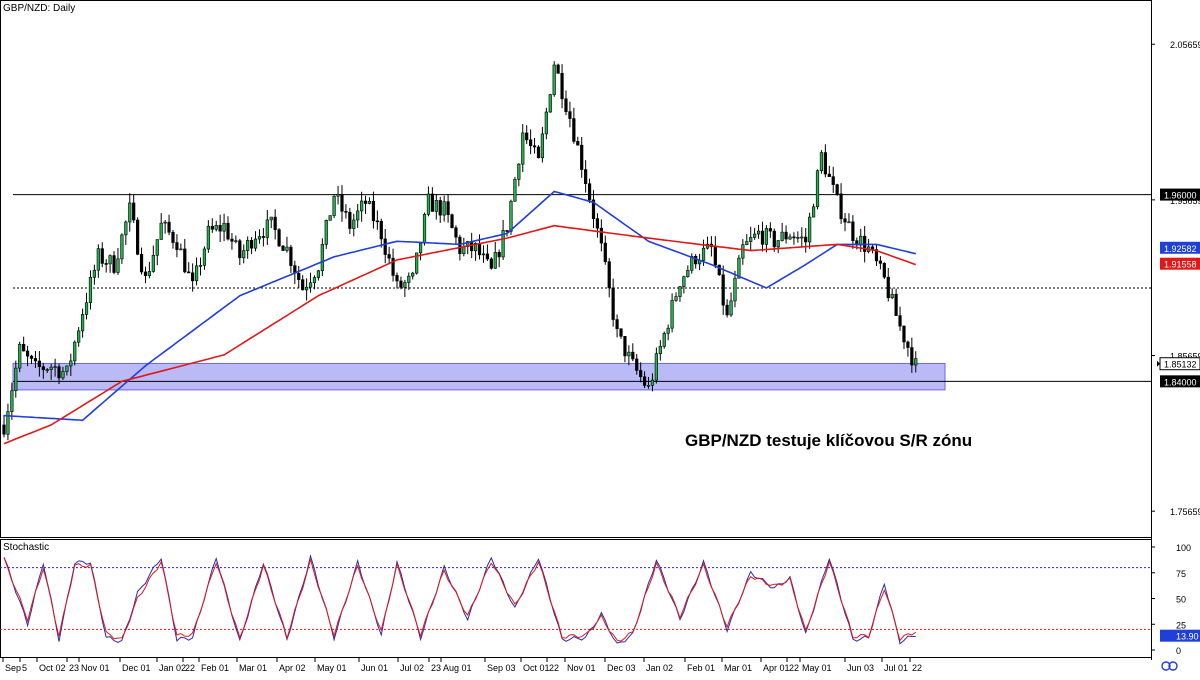 This screenshot has height=680, width=1200. I want to click on stochastic-value-label: 13.90, so click(1187, 637).